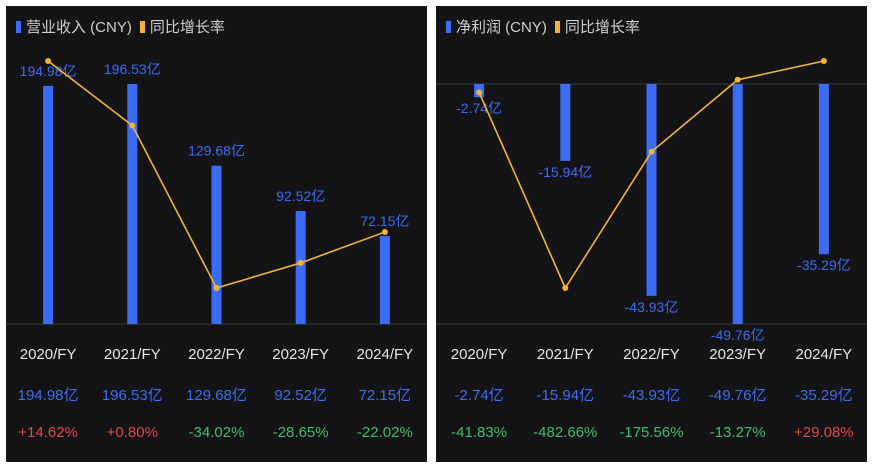 This screenshot has height=469, width=875. Describe the element at coordinates (132, 432) in the screenshot. I see `growth-value: +0.80%` at that location.